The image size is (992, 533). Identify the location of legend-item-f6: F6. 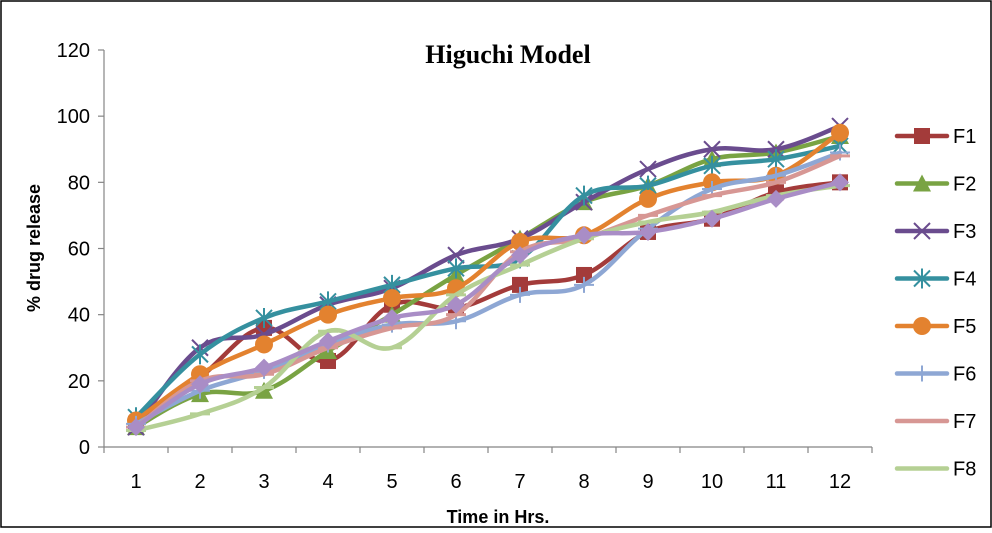
(935, 375).